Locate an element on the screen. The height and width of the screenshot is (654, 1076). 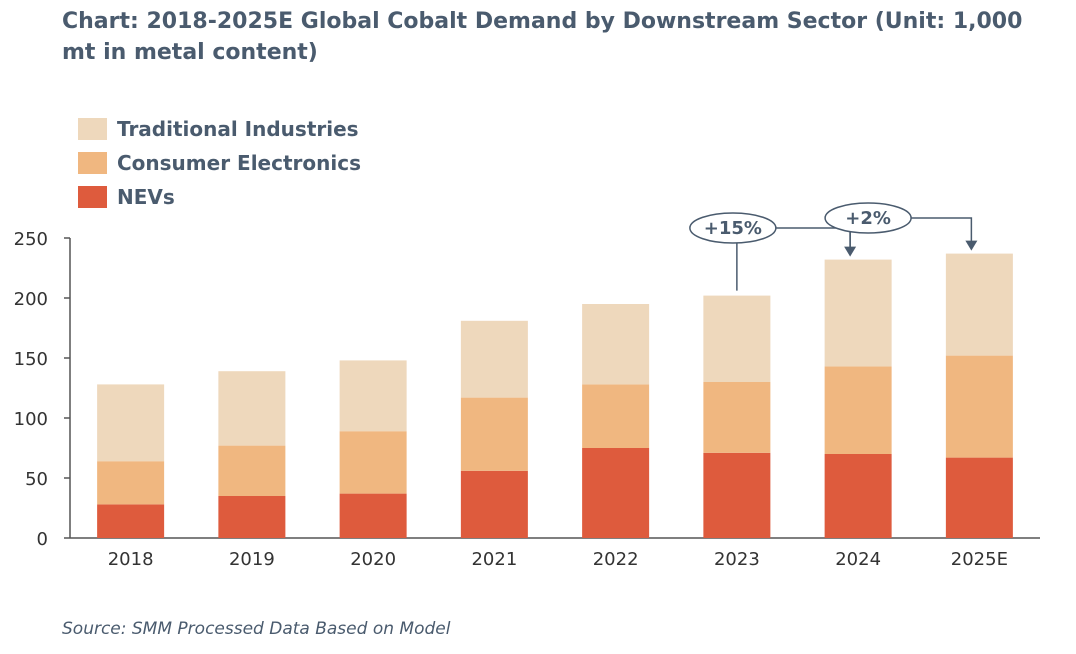
legend-item: Consumer Electronics is located at coordinates (219, 163).